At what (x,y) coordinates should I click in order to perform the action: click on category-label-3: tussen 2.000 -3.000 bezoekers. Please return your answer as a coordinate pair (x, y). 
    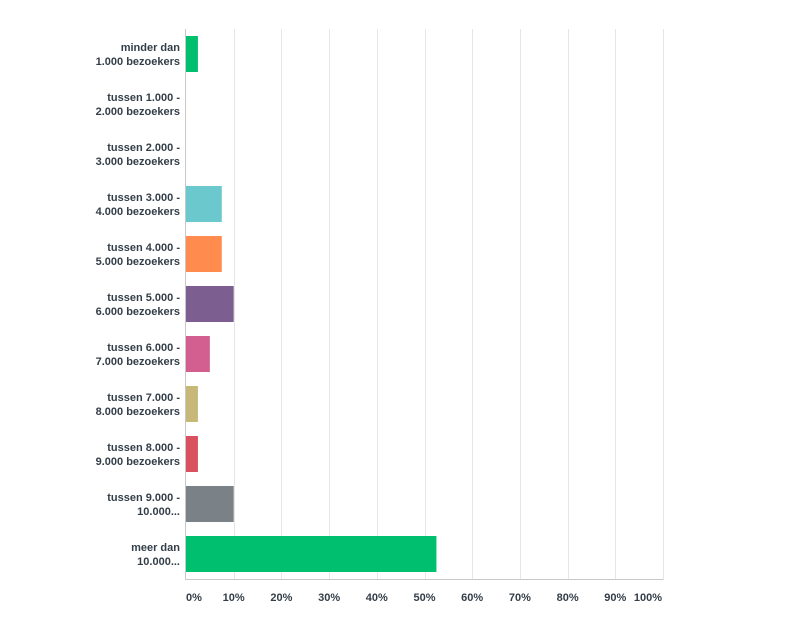
    Looking at the image, I should click on (138, 155).